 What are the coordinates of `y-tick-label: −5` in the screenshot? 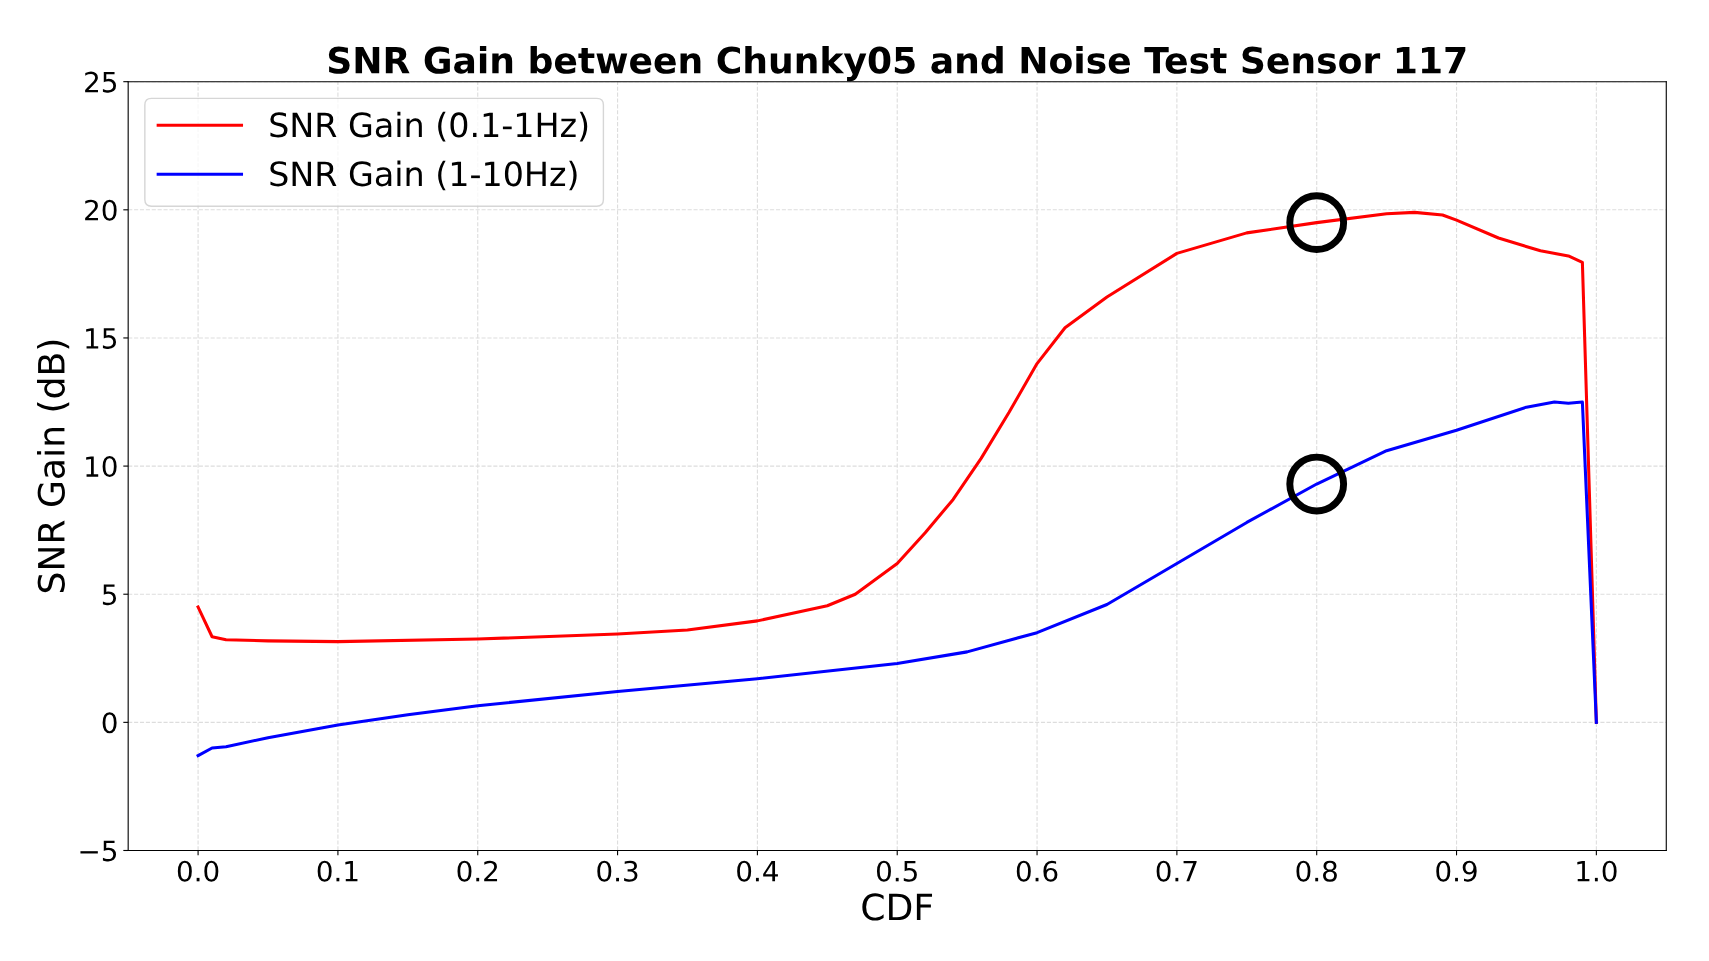 It's located at (98, 851).